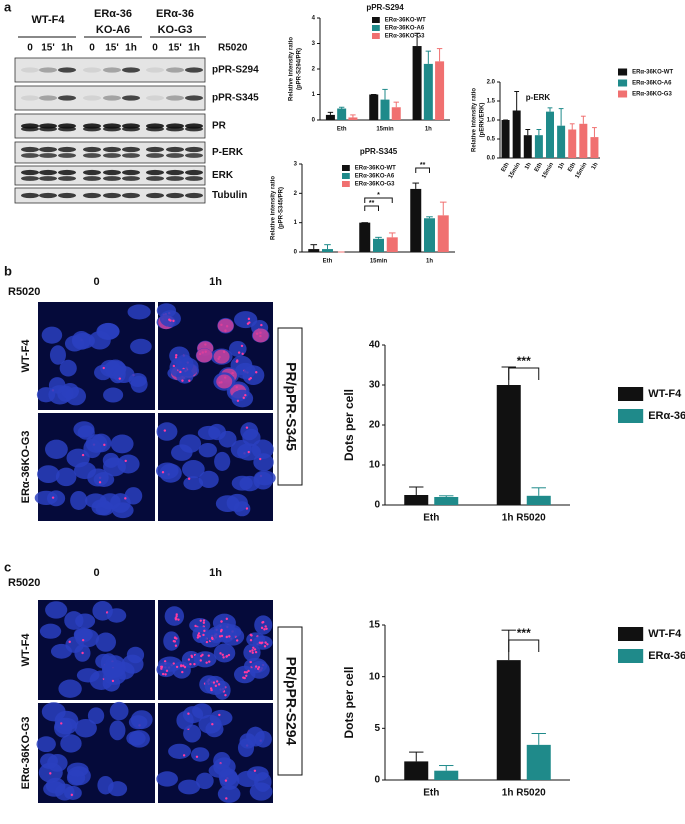  I want to click on y-tick-label: 10, so click(375, 676).